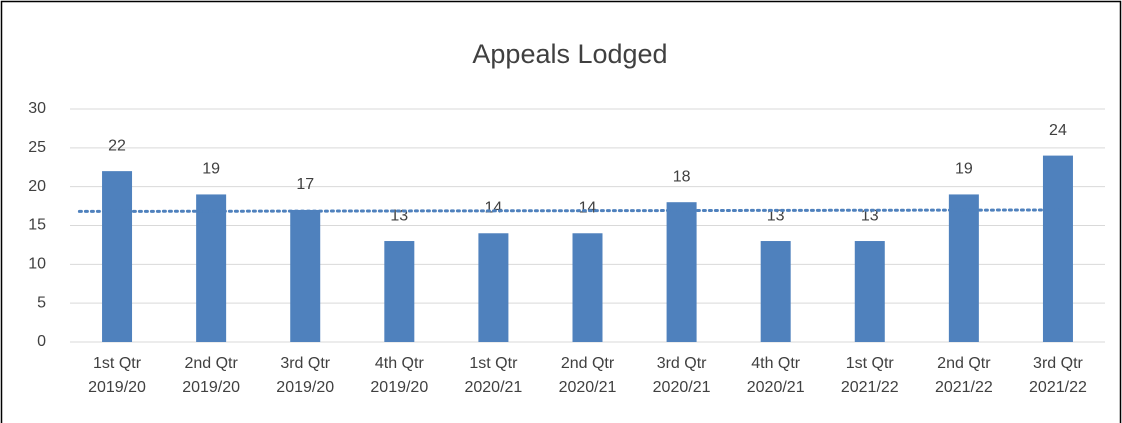 The width and height of the screenshot is (1122, 423). Describe the element at coordinates (1058, 375) in the screenshot. I see `x-tick-label: 3rd Qtr 2021/22` at that location.